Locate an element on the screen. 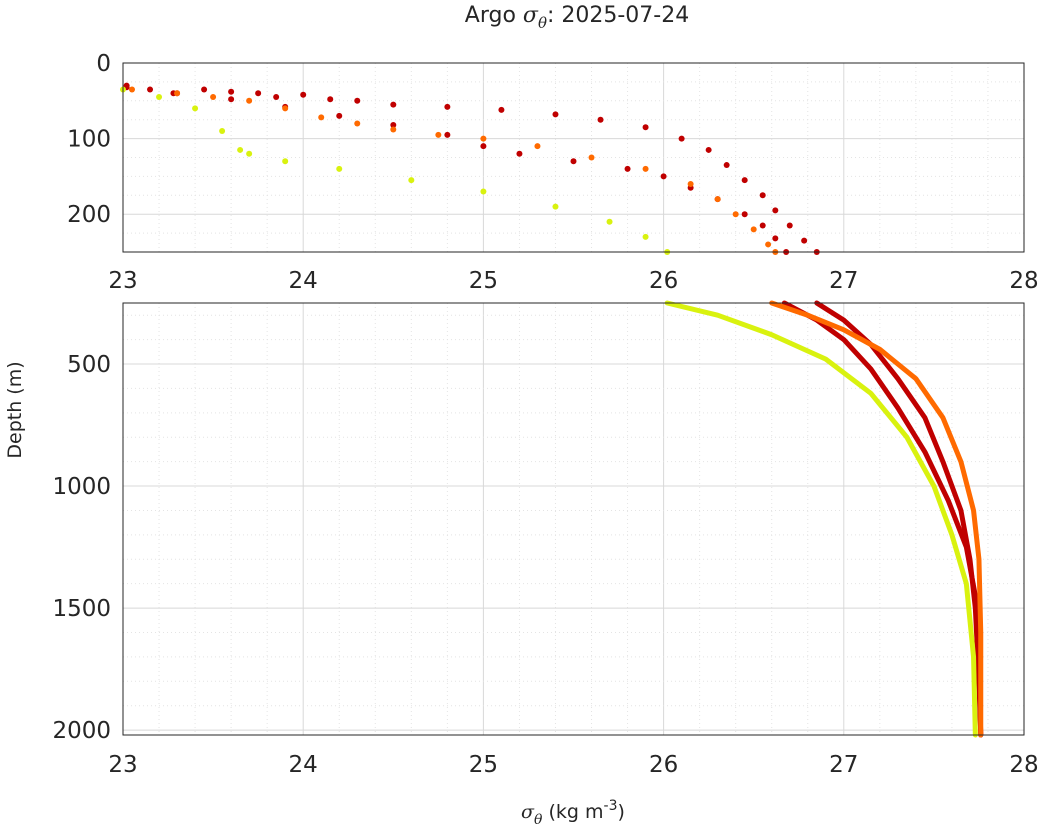 This screenshot has height=835, width=1044. y-tick-label: 2000 is located at coordinates (81, 731).